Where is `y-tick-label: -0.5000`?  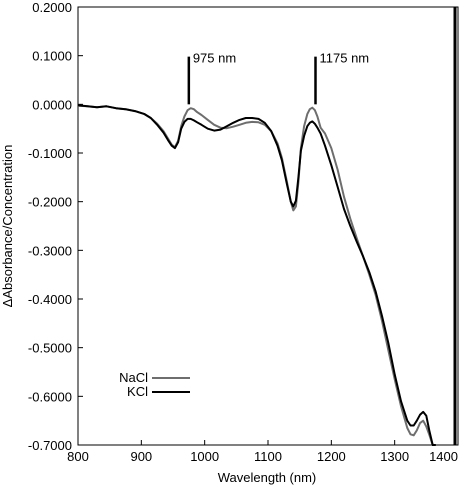 y-tick-label: -0.5000 is located at coordinates (50, 348).